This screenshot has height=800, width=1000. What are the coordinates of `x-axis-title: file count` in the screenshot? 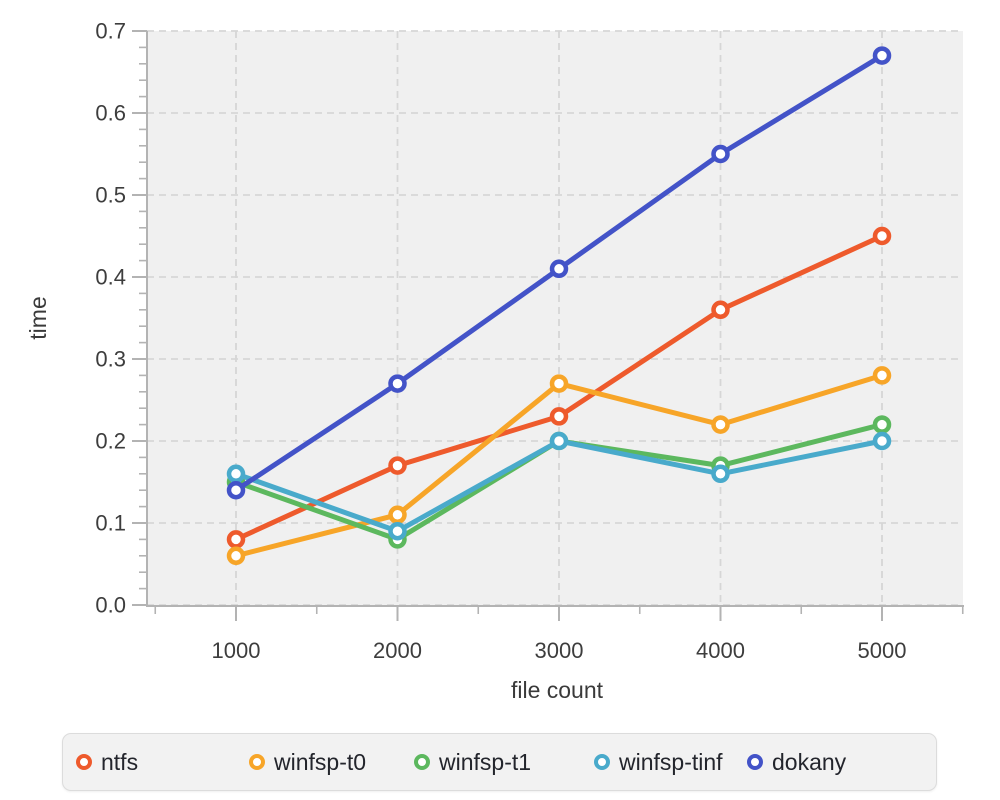 It's located at (557, 690).